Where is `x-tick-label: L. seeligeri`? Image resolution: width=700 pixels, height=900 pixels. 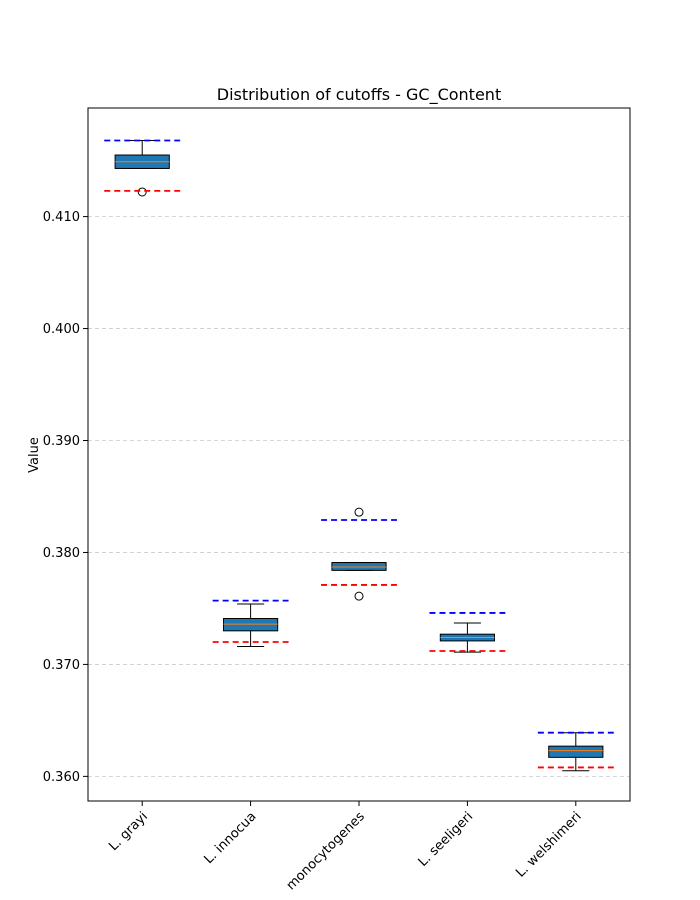 x-tick-label: L. seeligeri is located at coordinates (446, 839).